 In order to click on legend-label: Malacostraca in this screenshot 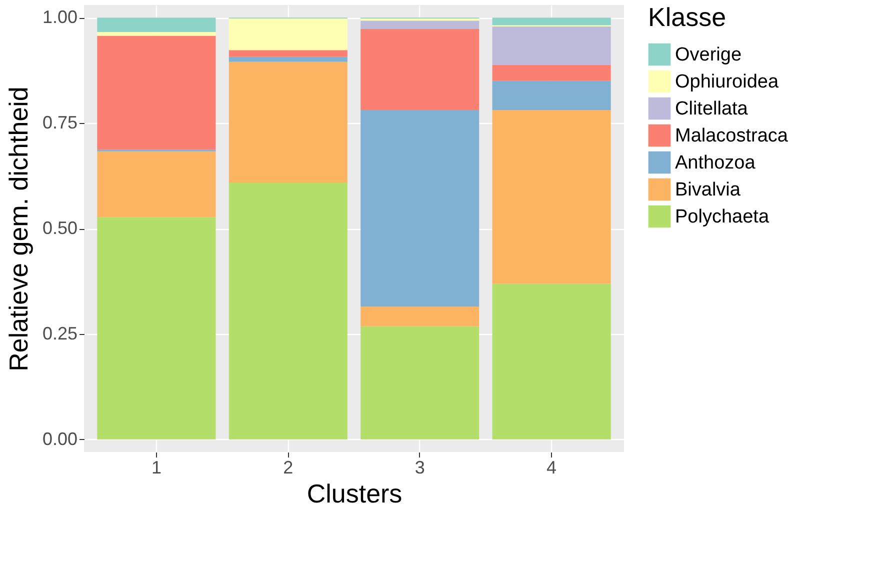, I will do `click(731, 136)`.